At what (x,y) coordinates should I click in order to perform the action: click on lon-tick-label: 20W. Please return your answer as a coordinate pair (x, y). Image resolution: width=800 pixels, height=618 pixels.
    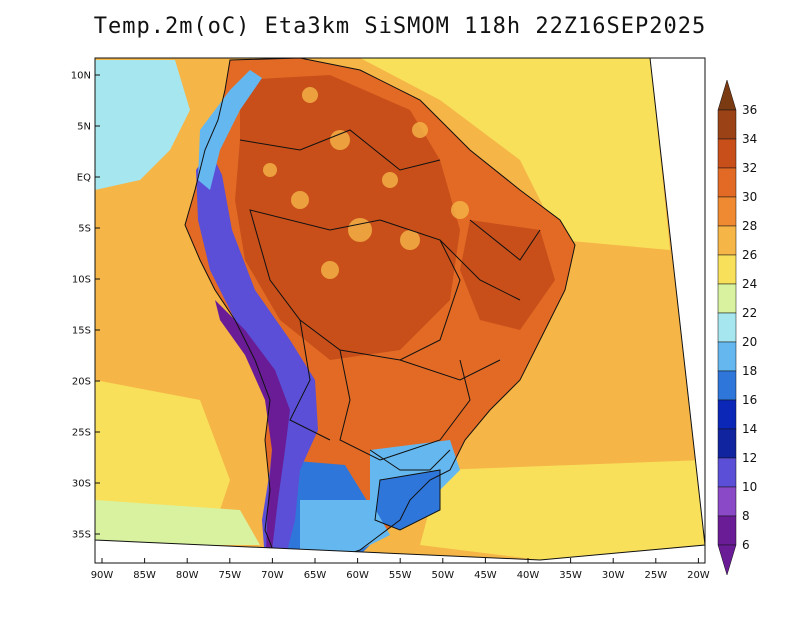
    Looking at the image, I should click on (698, 575).